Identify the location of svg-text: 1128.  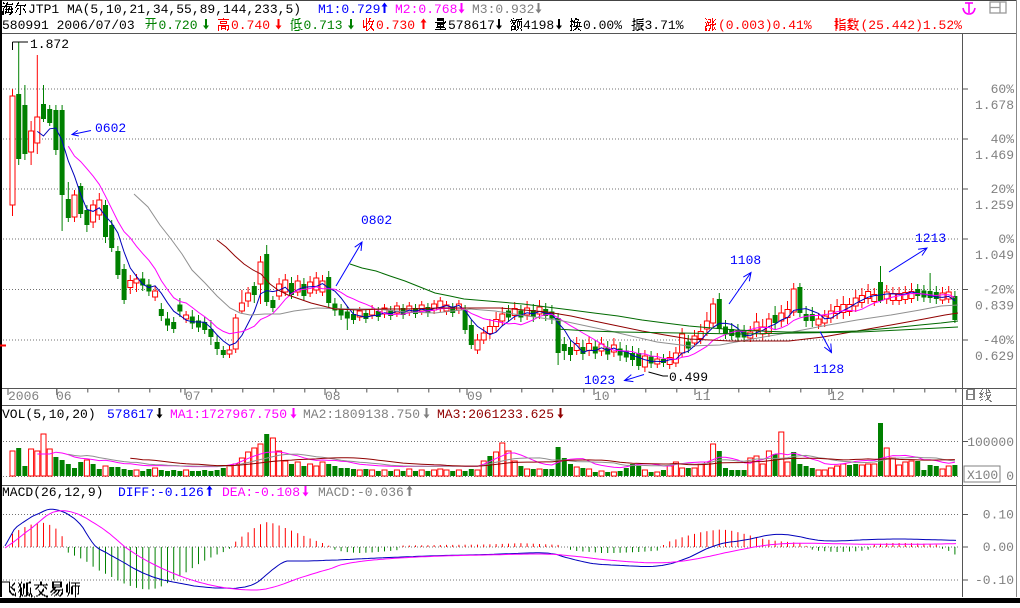
(828, 369).